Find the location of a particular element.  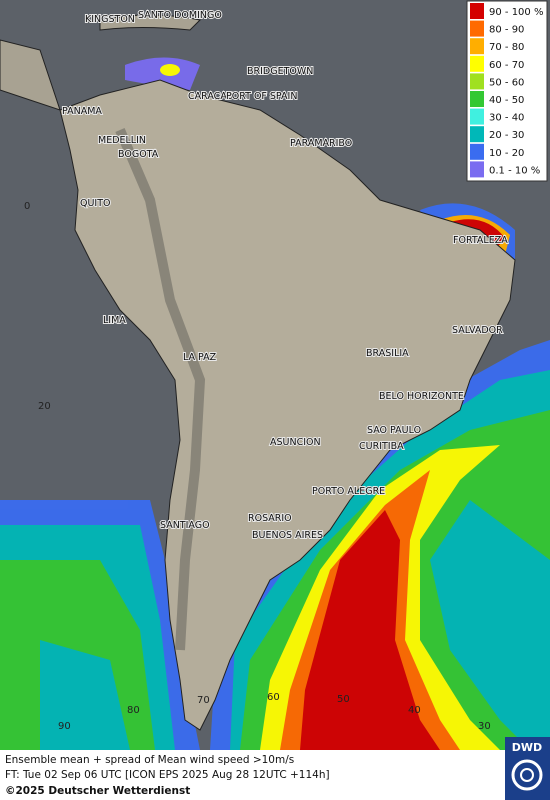

legend-label: 50 - 60 is located at coordinates (506, 82).